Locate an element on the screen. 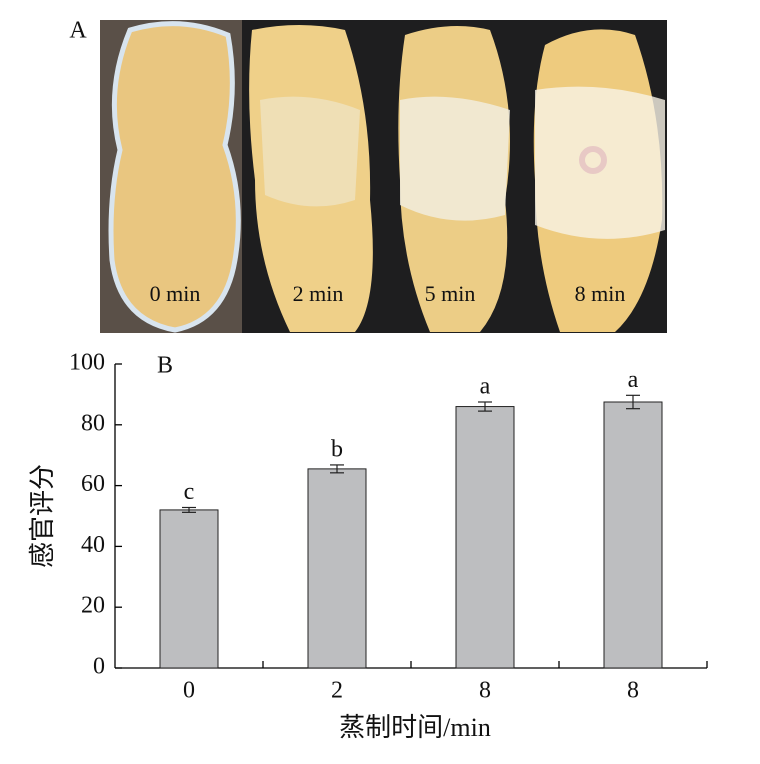 Image resolution: width=760 pixels, height=764 pixels. x-tick-label: 2 is located at coordinates (337, 691).